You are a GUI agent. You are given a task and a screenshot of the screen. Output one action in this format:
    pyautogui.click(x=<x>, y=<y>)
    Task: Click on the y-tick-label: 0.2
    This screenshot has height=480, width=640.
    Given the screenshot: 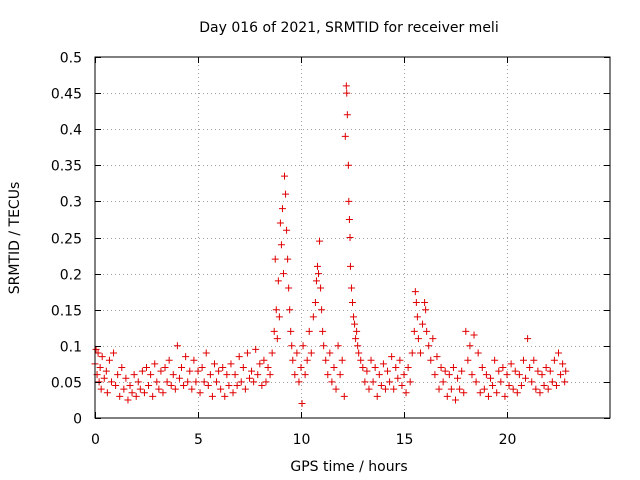 What is the action you would take?
    pyautogui.click(x=71, y=276)
    